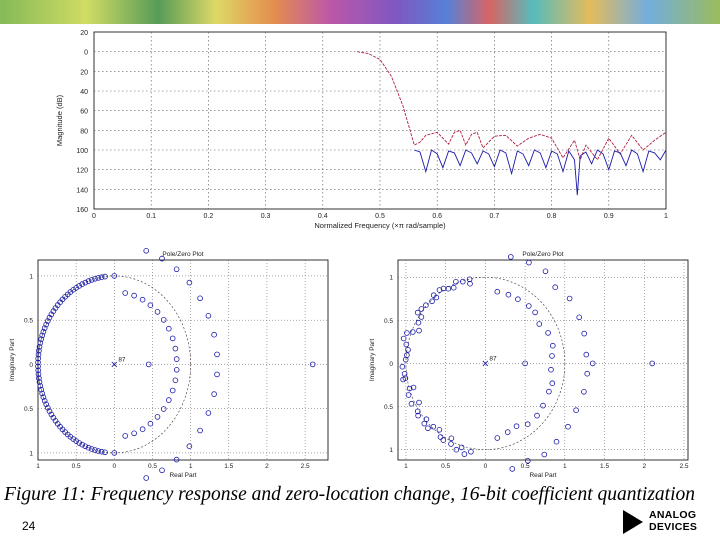 The width and height of the screenshot is (720, 540). Describe the element at coordinates (540, 172) in the screenshot. I see `blue-response-line` at that location.